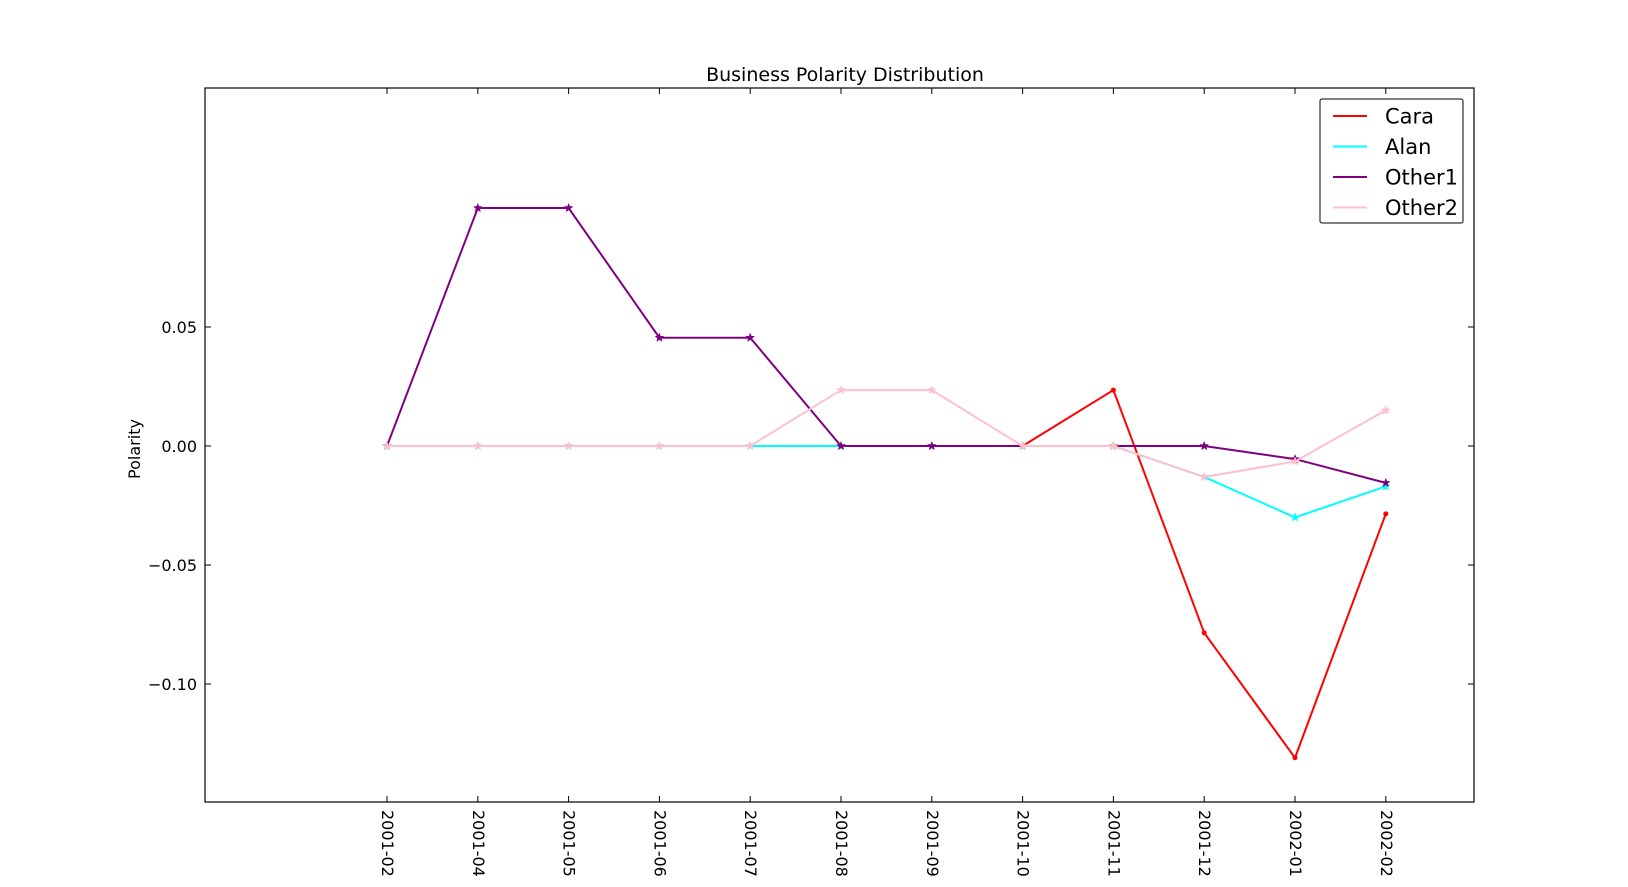 The width and height of the screenshot is (1628, 887). I want to click on legend-label-other1: Other1, so click(1421, 178).